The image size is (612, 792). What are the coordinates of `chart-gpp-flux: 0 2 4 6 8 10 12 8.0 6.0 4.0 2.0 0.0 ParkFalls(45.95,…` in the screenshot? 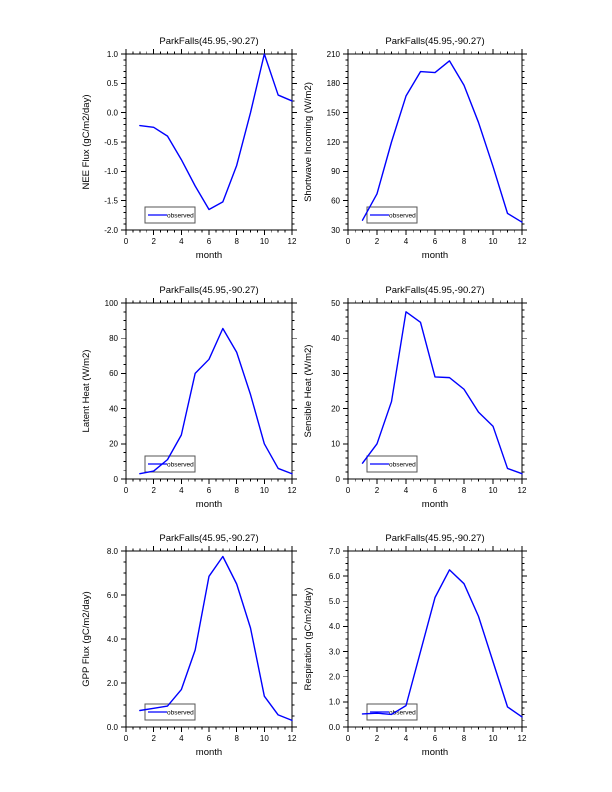 It's located at (189, 645).